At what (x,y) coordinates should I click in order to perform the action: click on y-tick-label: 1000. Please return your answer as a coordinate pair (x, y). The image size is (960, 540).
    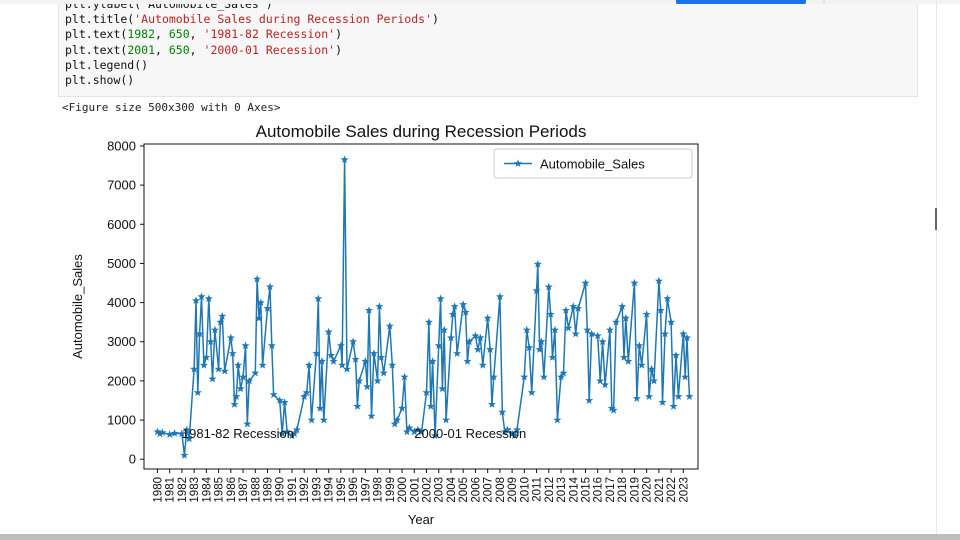
    Looking at the image, I should click on (121, 420).